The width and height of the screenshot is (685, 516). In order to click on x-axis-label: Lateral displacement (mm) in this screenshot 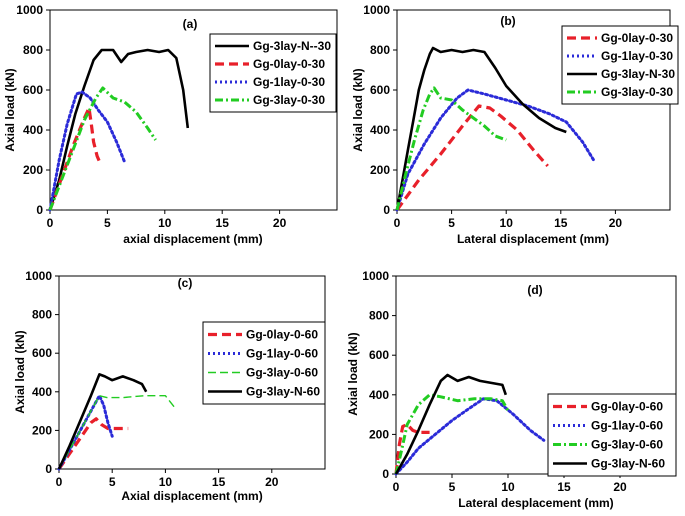, I will do `click(533, 239)`.